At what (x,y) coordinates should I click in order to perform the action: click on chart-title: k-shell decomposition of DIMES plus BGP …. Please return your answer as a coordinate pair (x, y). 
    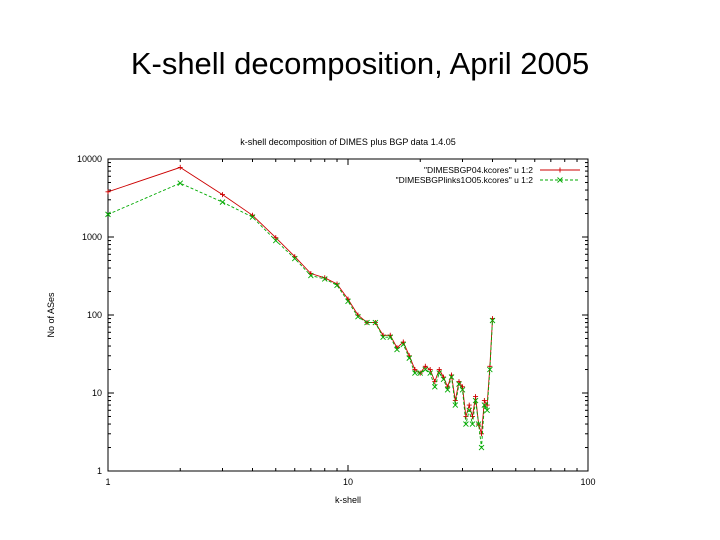
    Looking at the image, I should click on (347, 142).